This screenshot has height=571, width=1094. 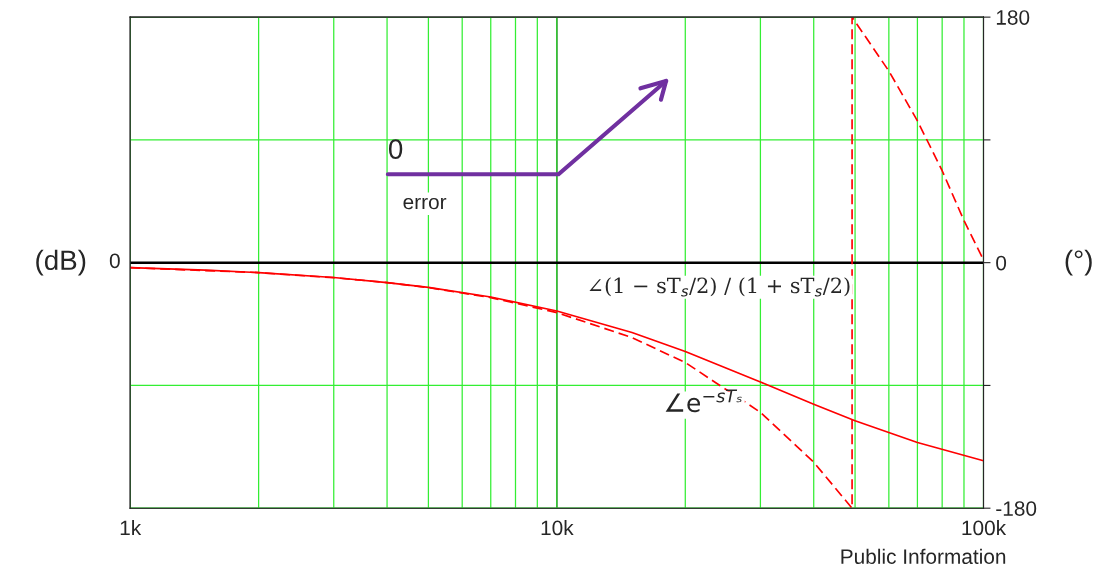 What do you see at coordinates (114, 261) in the screenshot?
I see `text: 0` at bounding box center [114, 261].